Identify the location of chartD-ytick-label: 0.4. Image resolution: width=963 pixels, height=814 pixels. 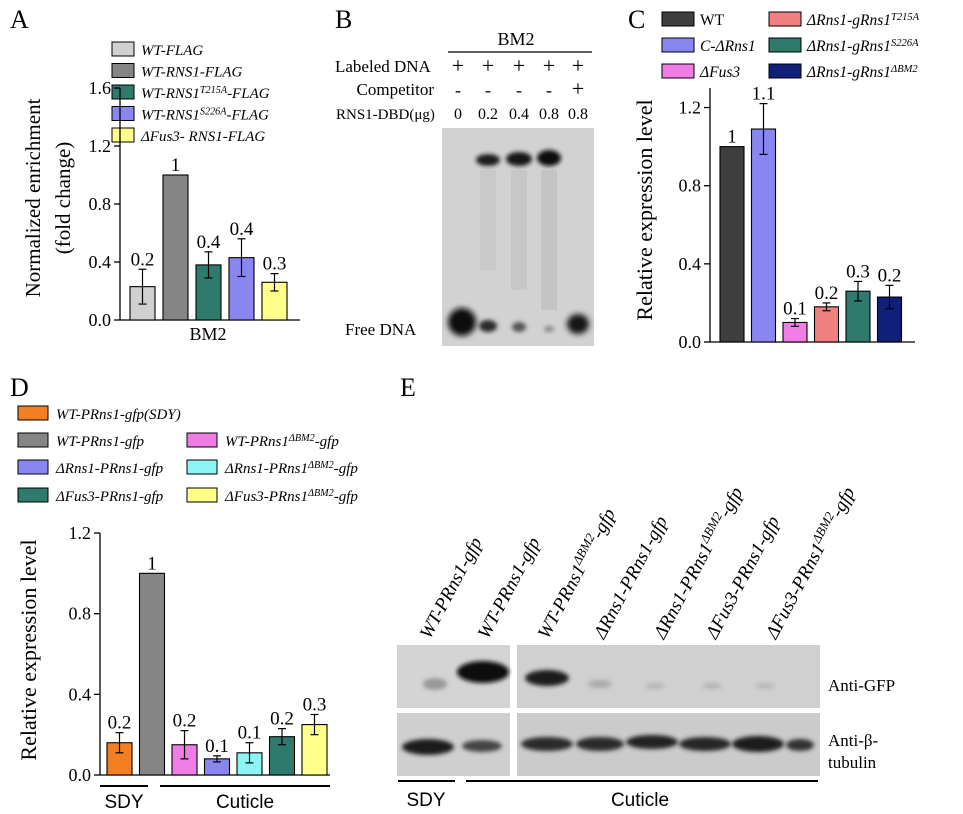
(80, 694).